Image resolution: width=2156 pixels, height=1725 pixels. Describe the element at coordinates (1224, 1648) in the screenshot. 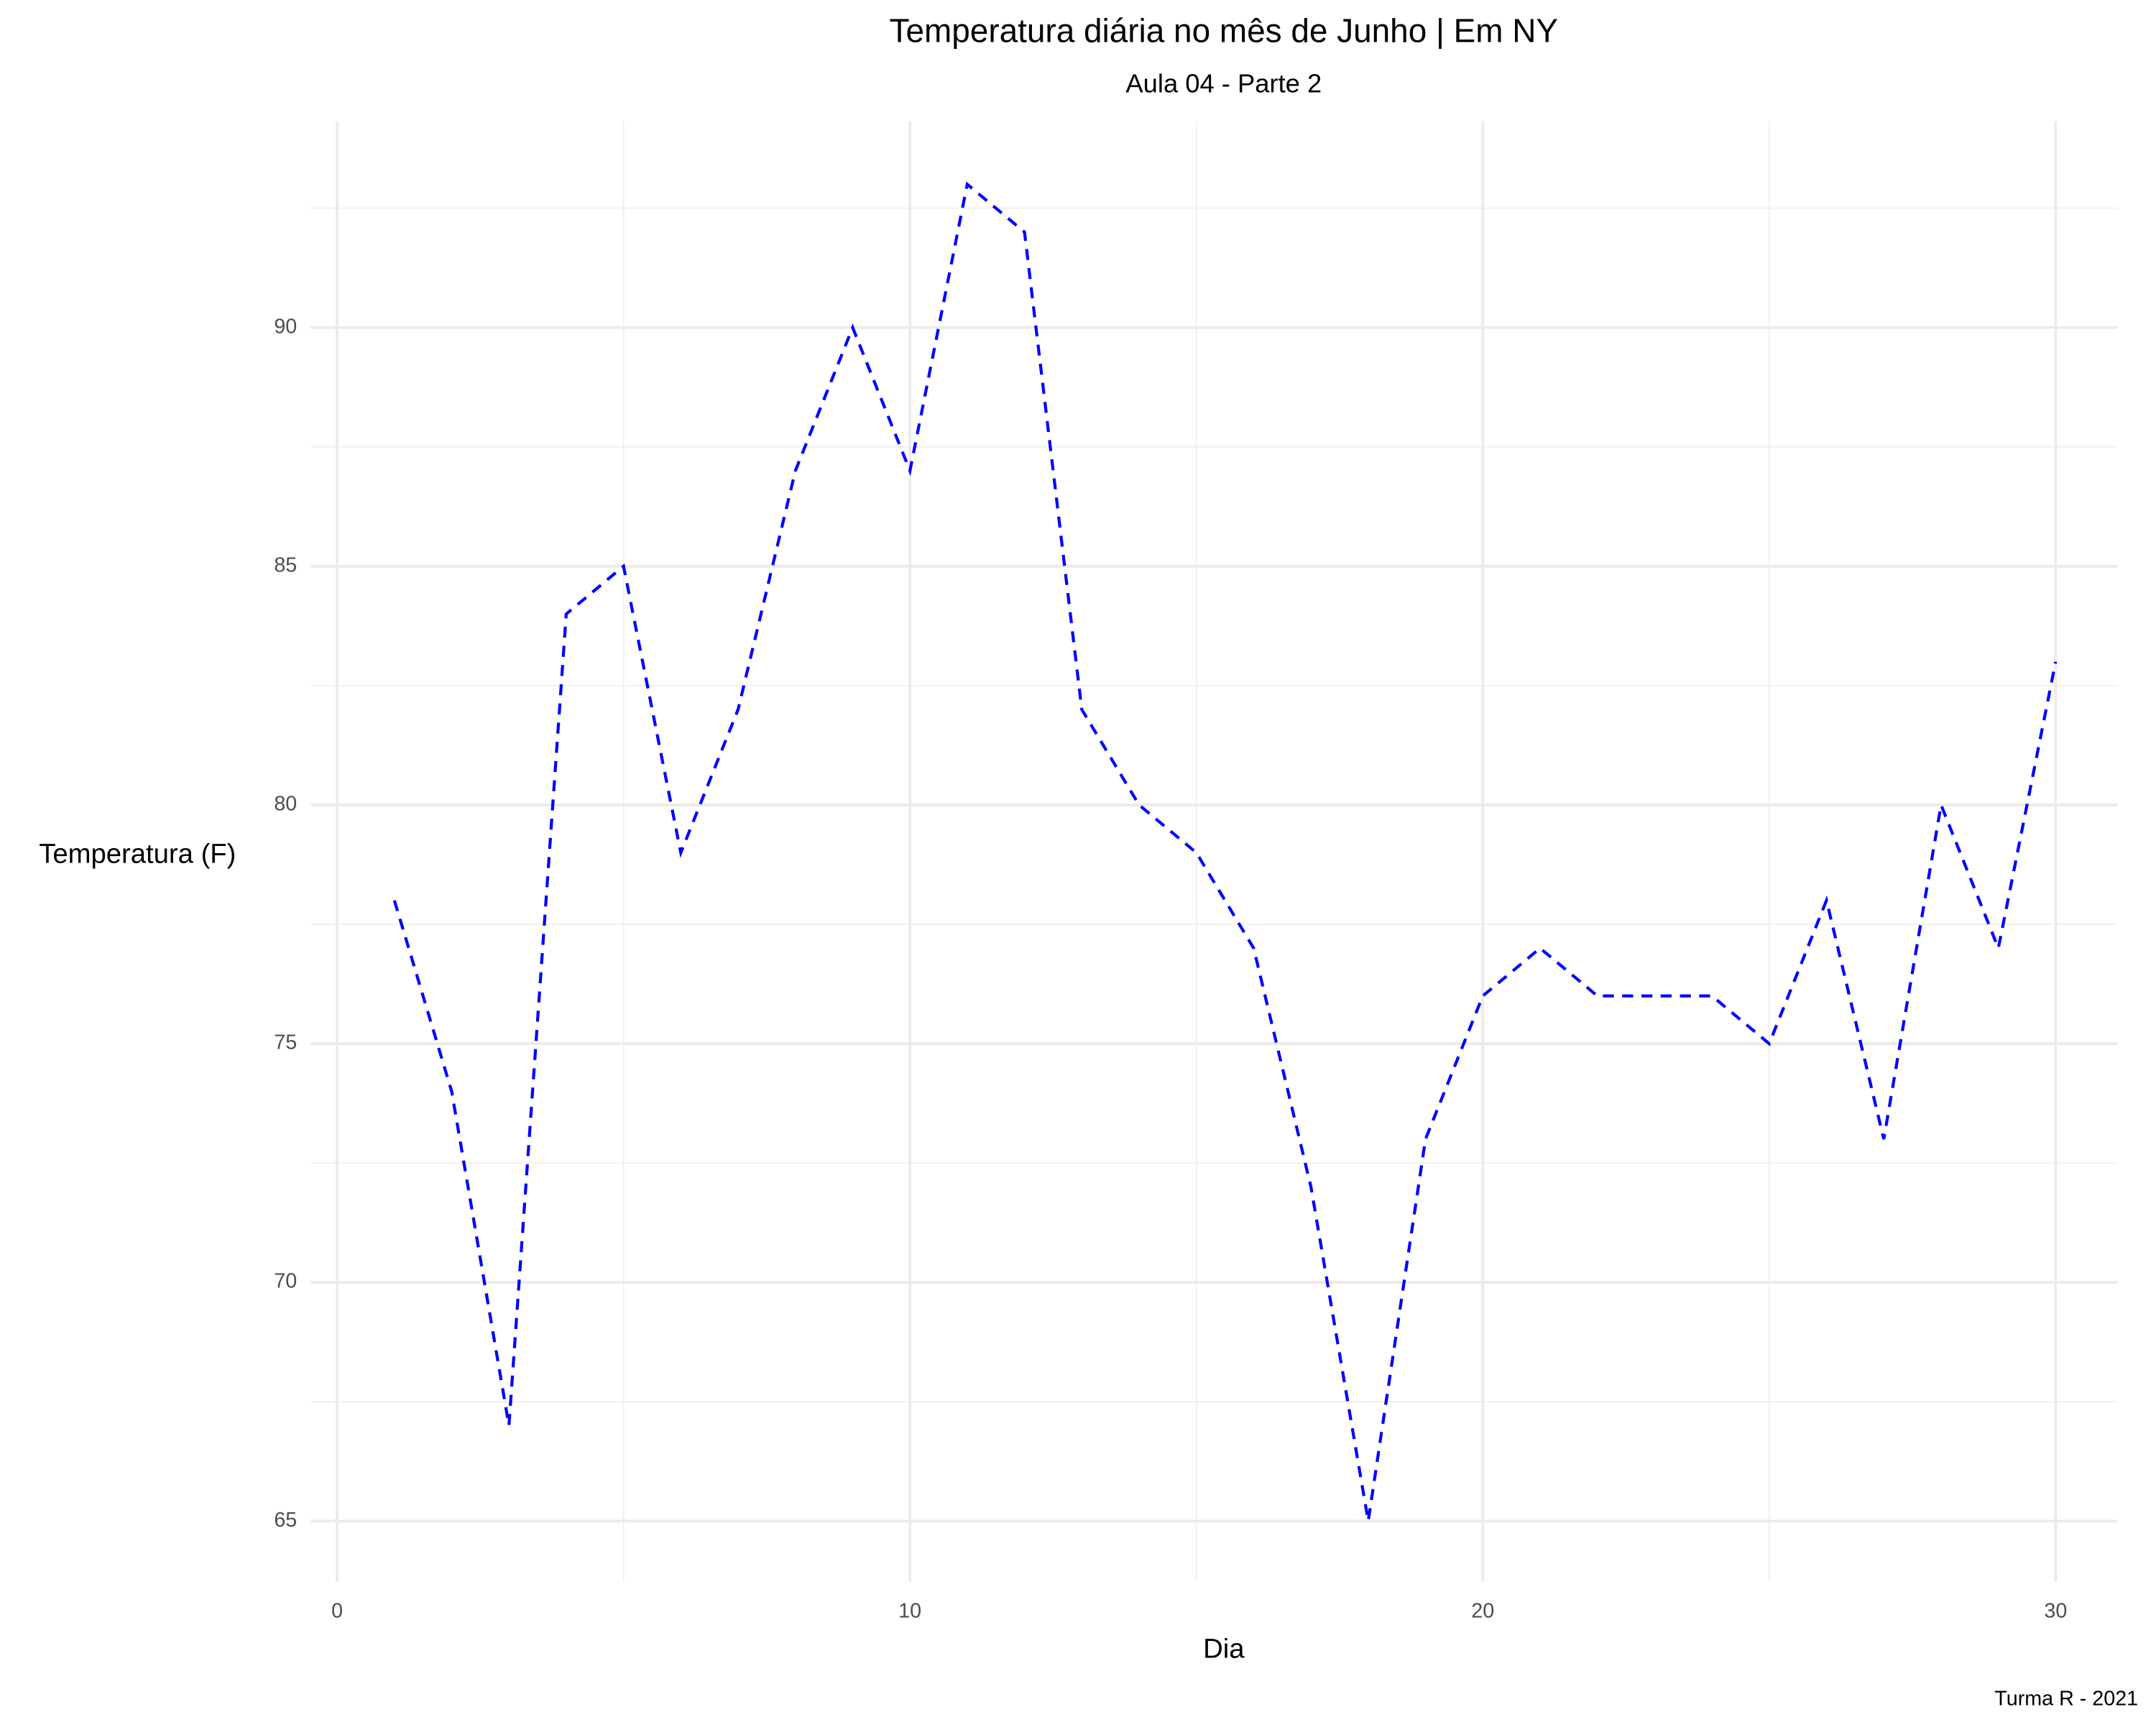

I see `x-axis-label: Dia` at that location.